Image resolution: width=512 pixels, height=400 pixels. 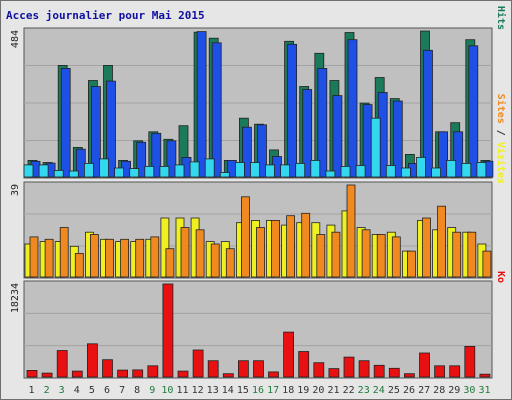 What do you see at coordinates (379, 390) in the screenshot?
I see `x-axis-tick-label: 24` at bounding box center [379, 390].